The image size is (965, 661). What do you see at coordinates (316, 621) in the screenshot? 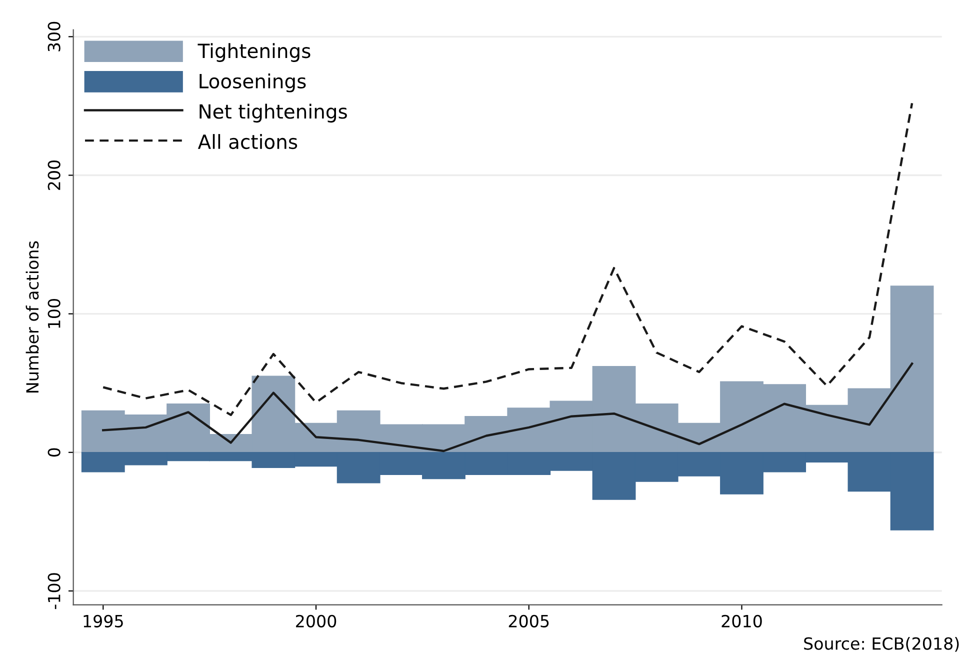
I see `x-tick-label: 2000` at bounding box center [316, 621].